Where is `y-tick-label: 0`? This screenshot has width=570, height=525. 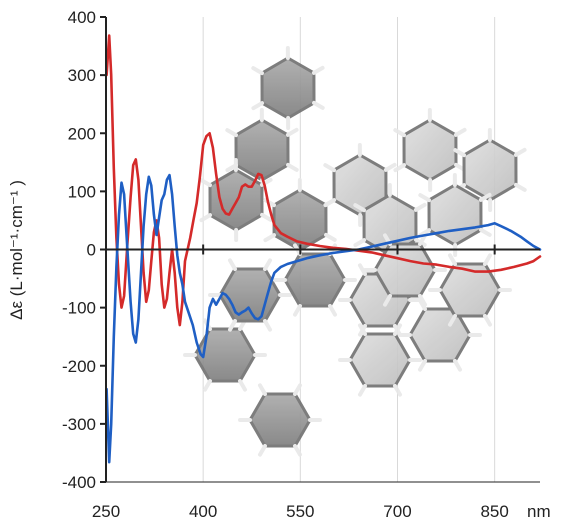 y-tick-label: 0 is located at coordinates (91, 250).